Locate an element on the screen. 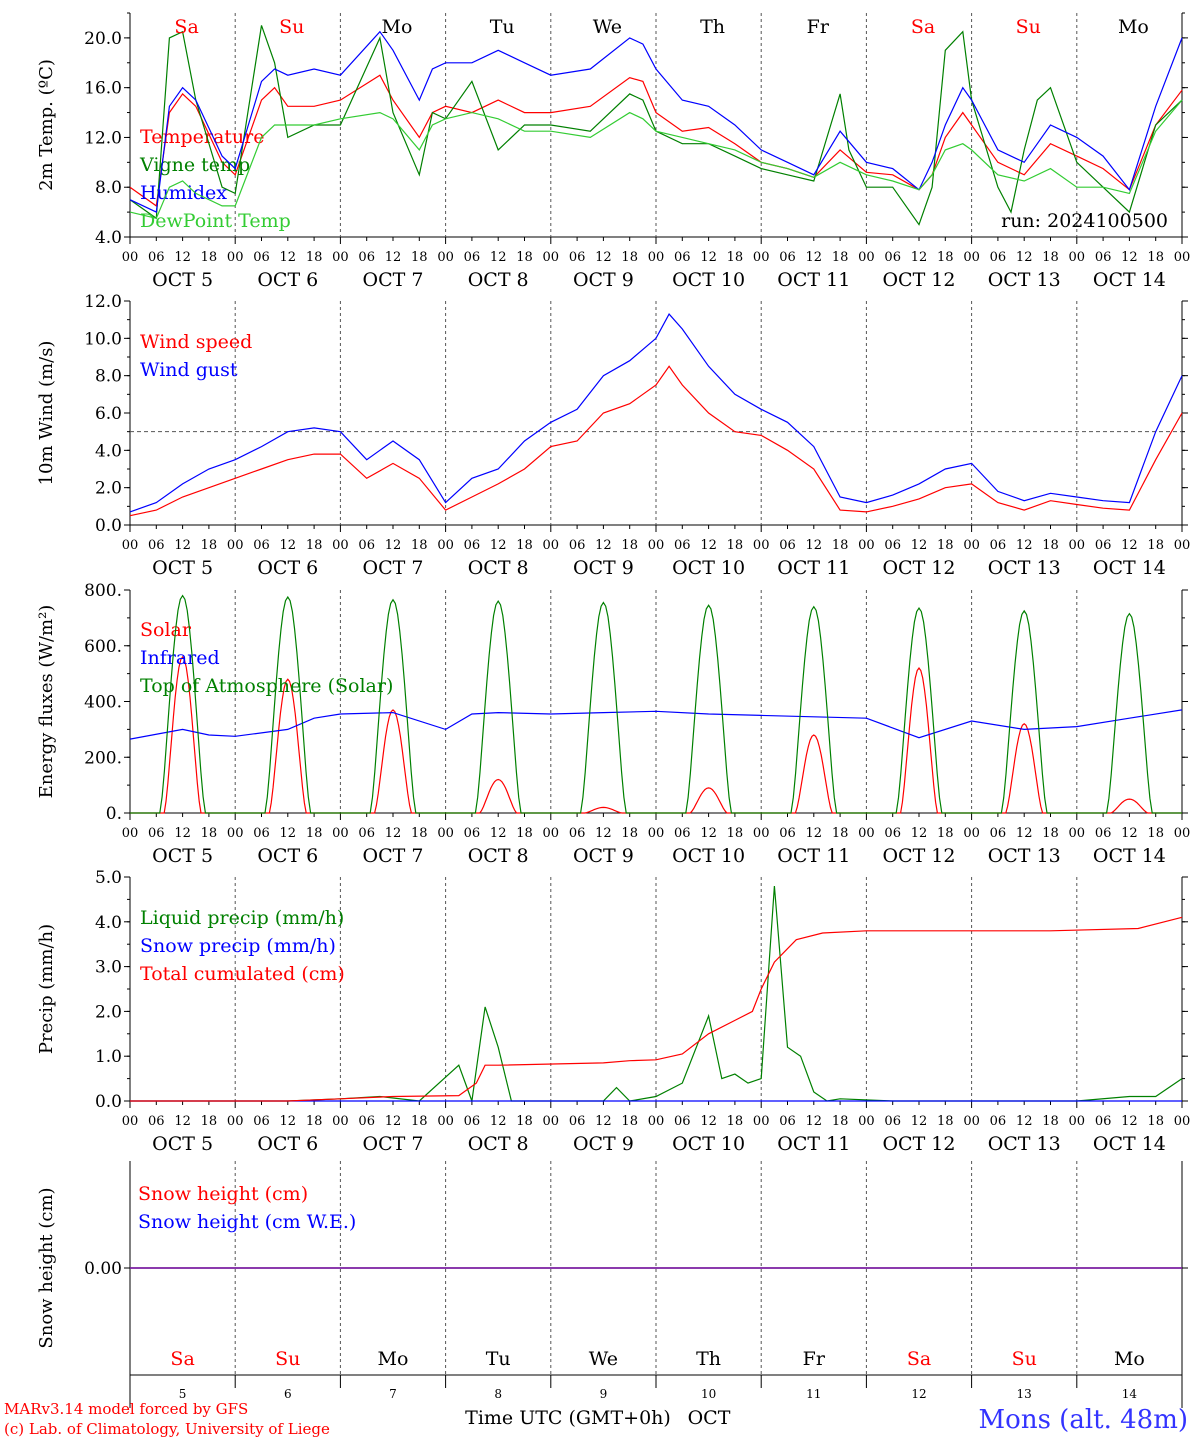  y-tick-label: 4.0 is located at coordinates (108, 923).